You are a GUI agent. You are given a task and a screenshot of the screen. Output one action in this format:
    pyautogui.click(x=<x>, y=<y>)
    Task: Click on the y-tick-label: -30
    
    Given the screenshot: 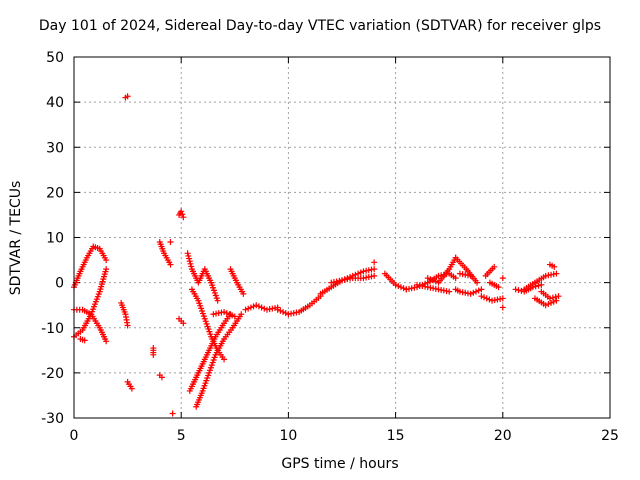 What is the action you would take?
    pyautogui.click(x=52, y=419)
    